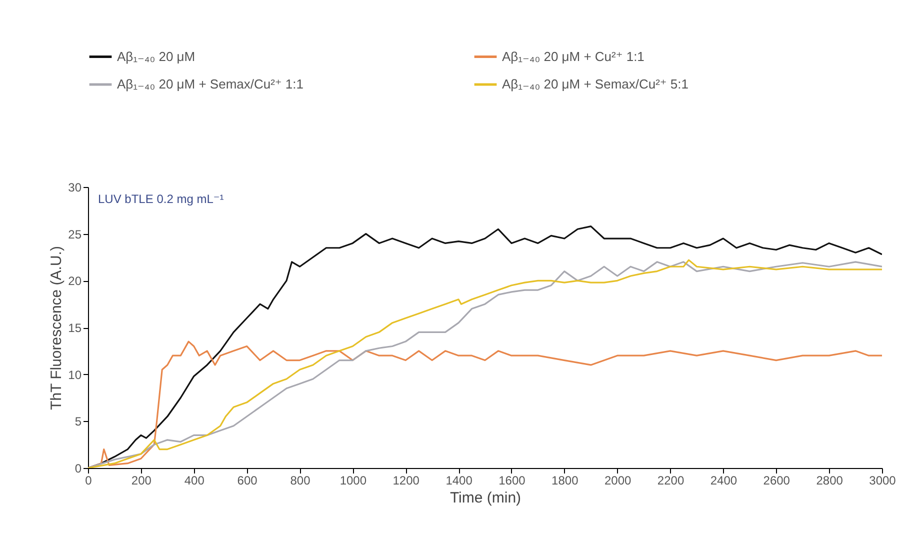 The image size is (906, 549). What do you see at coordinates (486, 498) in the screenshot?
I see `x-axis-title: Time (min)` at bounding box center [486, 498].